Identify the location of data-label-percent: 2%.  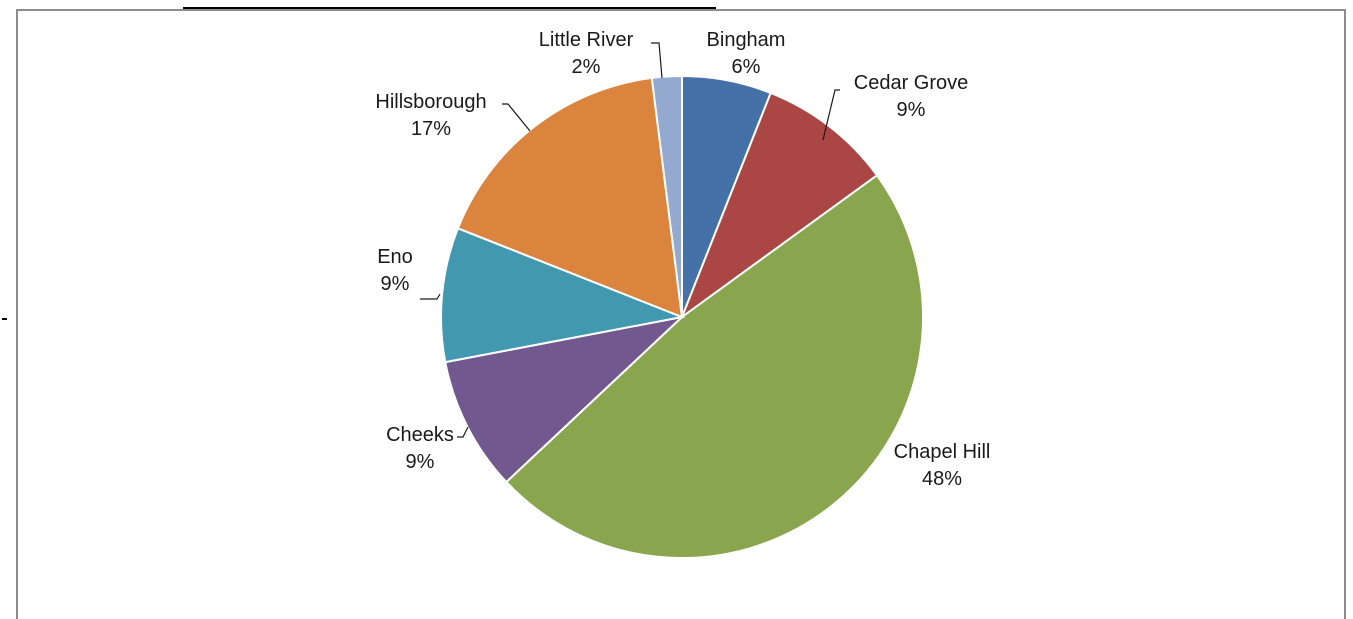
(586, 67).